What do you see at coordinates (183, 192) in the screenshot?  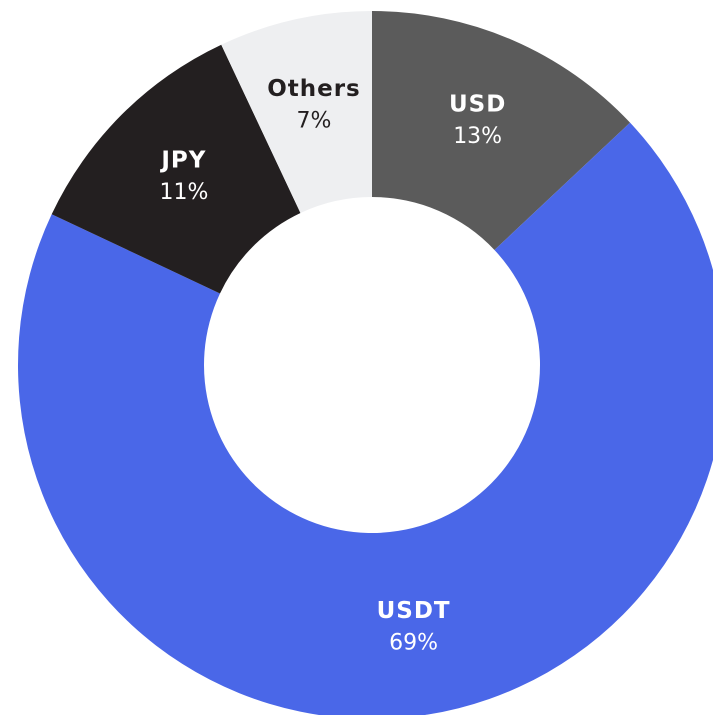 I see `slice-value-label: 11%` at bounding box center [183, 192].